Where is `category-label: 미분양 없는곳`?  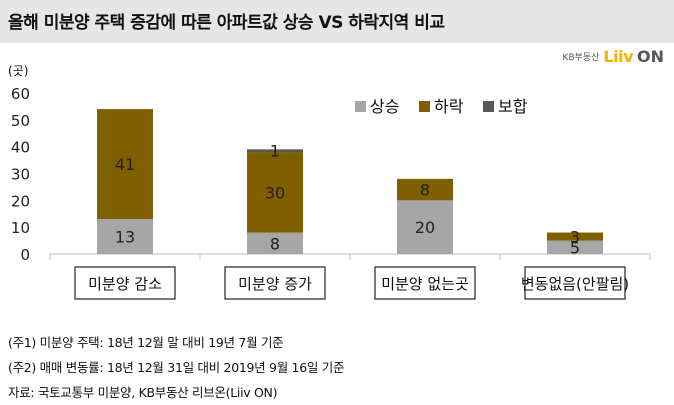 category-label: 미분양 없는곳 is located at coordinates (425, 284).